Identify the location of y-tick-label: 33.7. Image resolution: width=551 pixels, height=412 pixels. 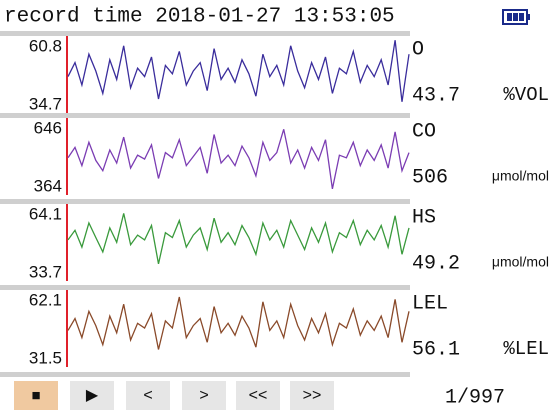
(45, 271).